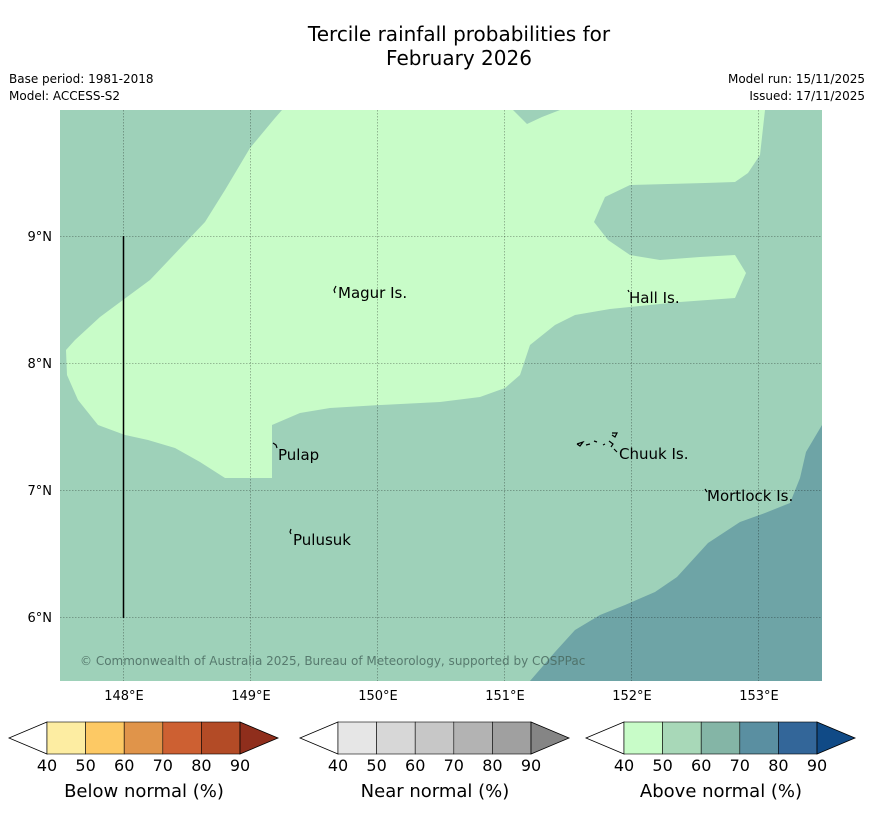 This screenshot has width=873, height=816. Describe the element at coordinates (144, 791) in the screenshot. I see `colorbar-below-label: Below normal (%)` at that location.